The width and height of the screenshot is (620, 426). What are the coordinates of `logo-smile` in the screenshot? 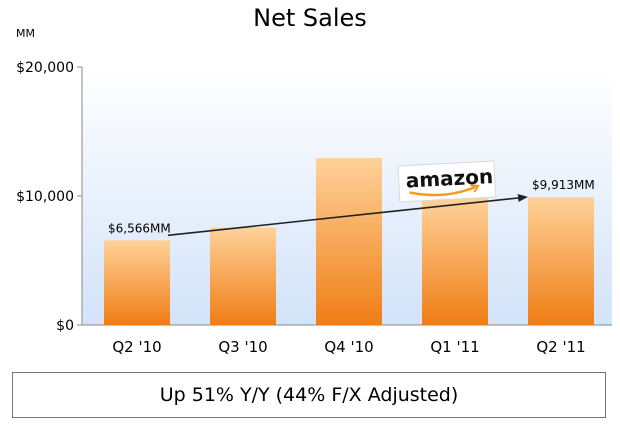 It's located at (442, 191).